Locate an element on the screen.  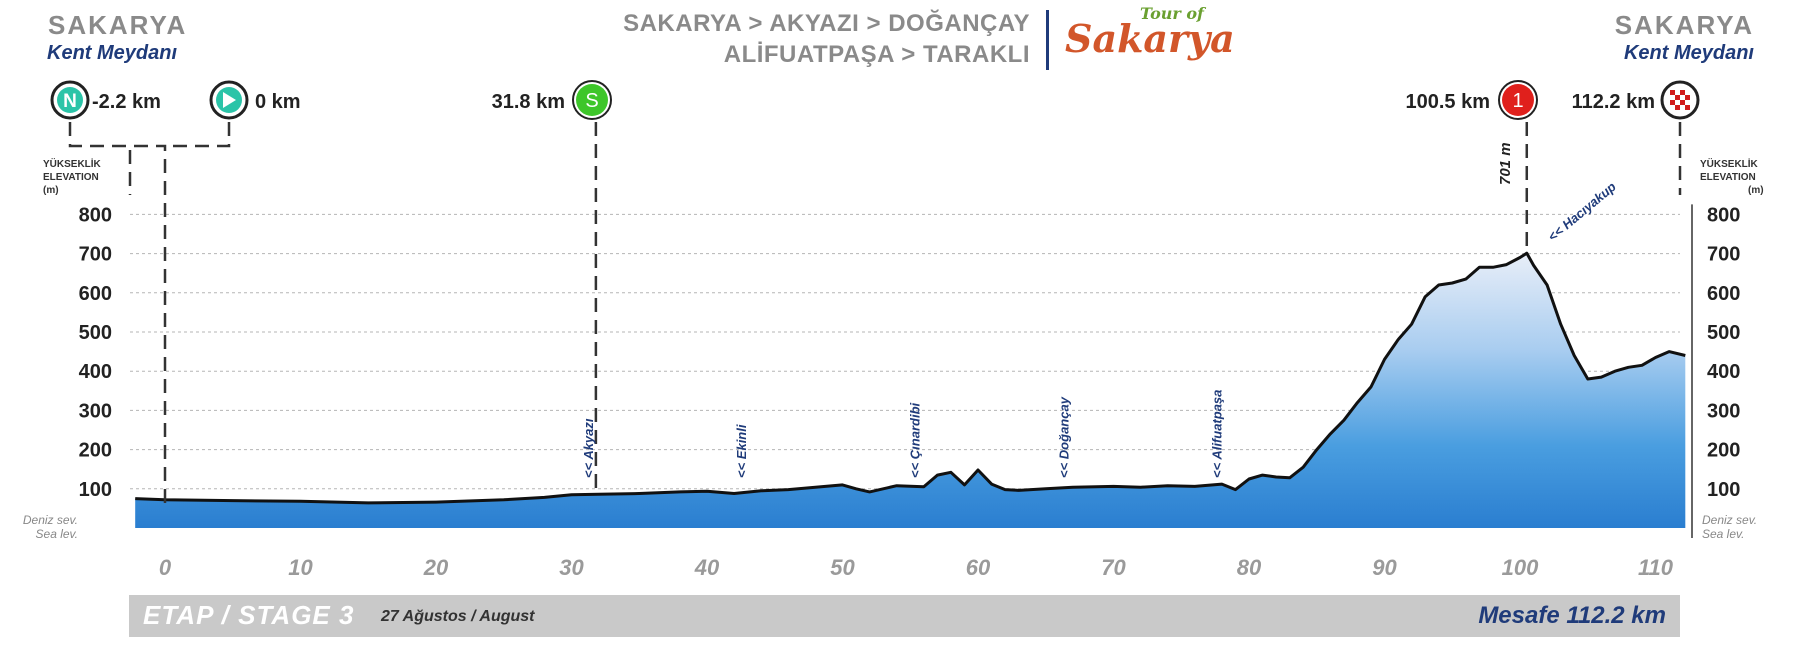
stage-title: ETAP / STAGE 3 is located at coordinates (249, 615).